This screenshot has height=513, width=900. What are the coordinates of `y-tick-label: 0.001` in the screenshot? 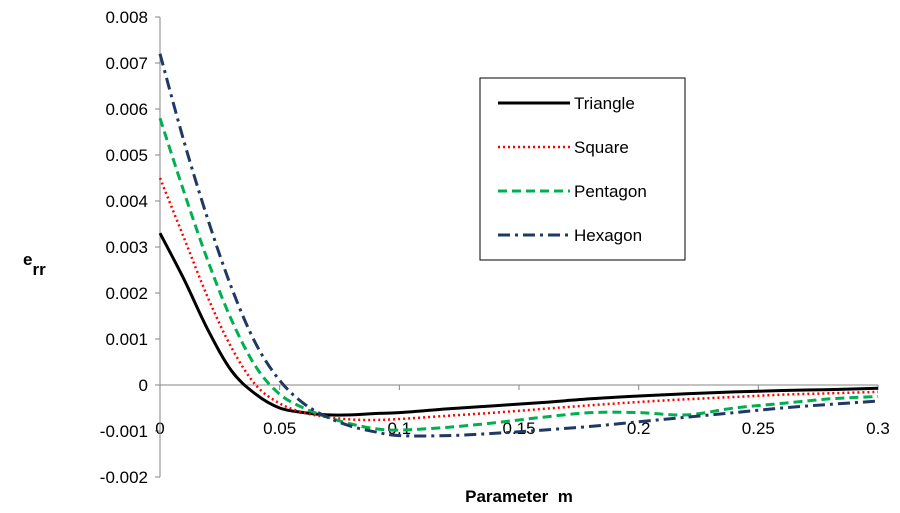 It's located at (126, 339).